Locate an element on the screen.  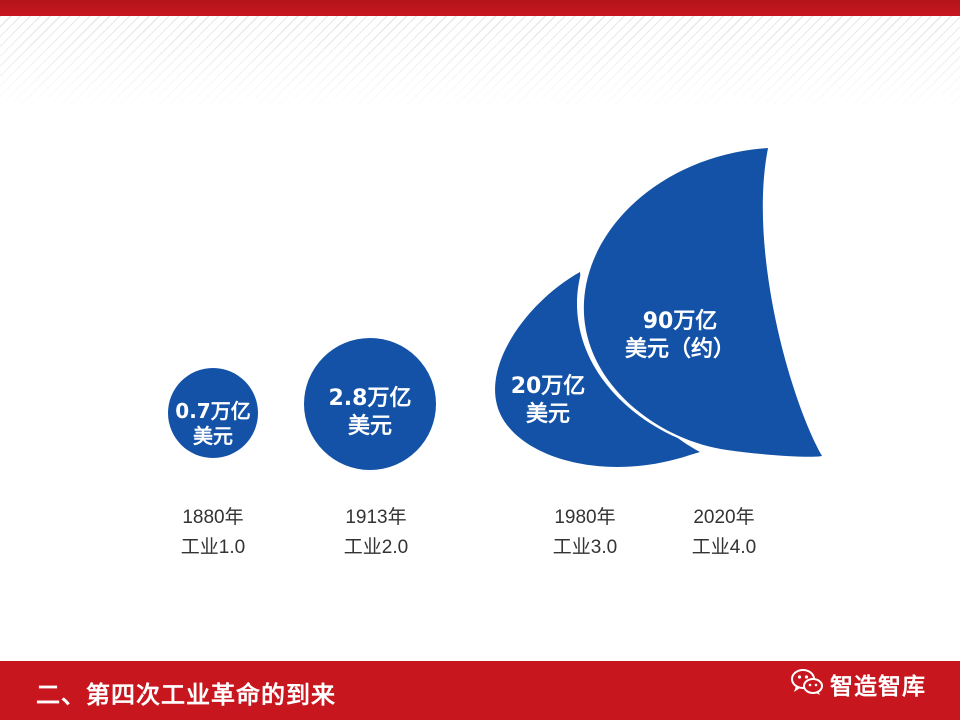
brand-name: 智造智库 is located at coordinates (878, 687).